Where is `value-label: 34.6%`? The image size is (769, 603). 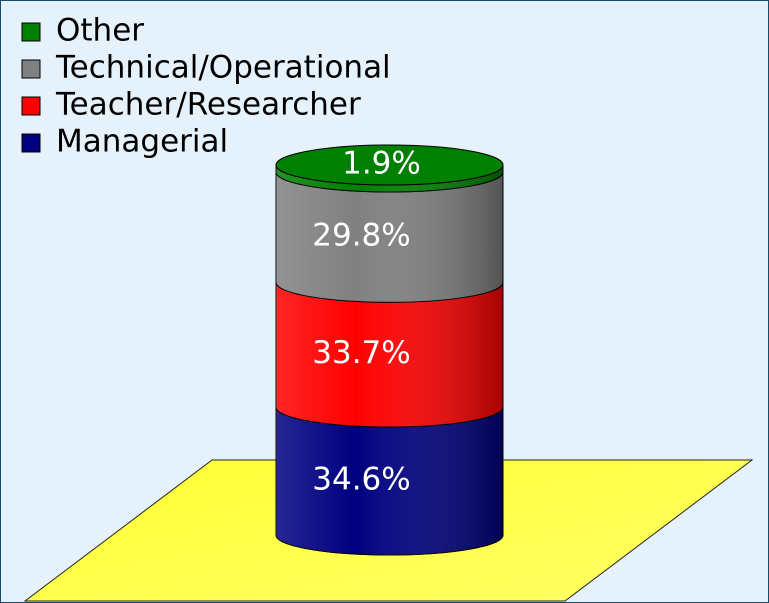 value-label: 34.6% is located at coordinates (361, 479).